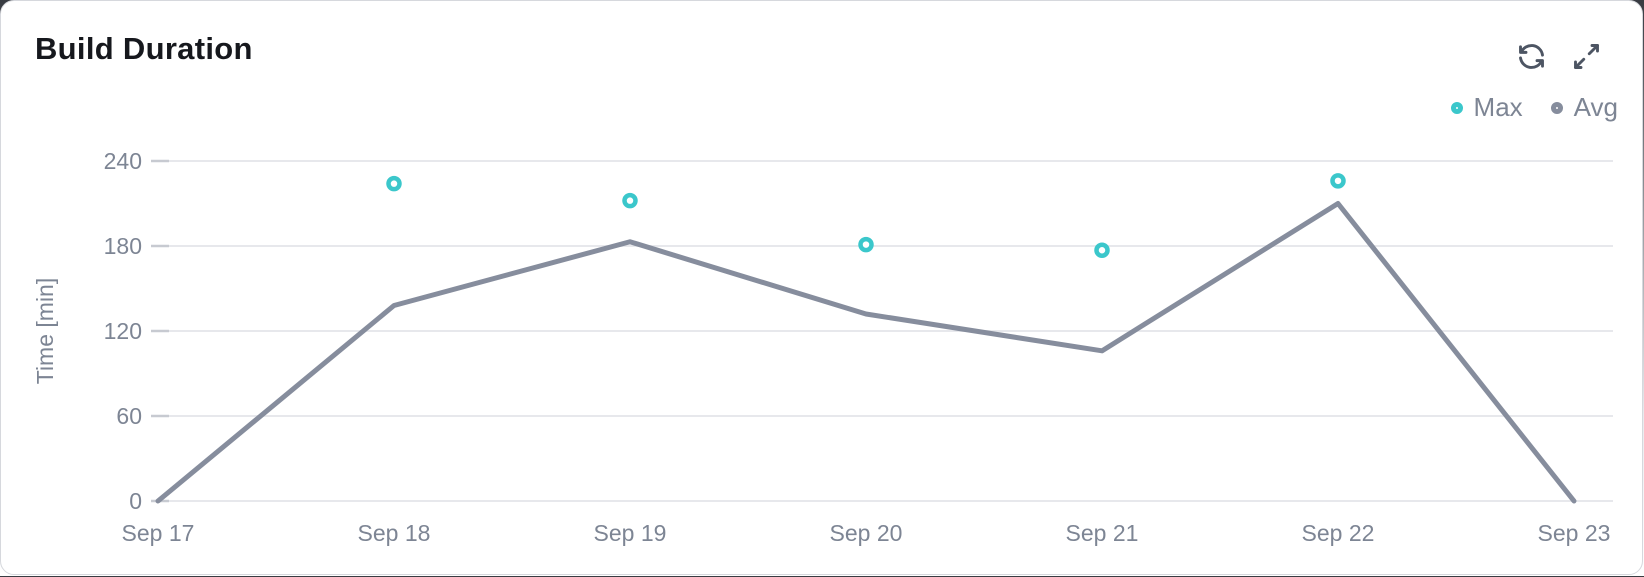  I want to click on card-actions, so click(1558, 56).